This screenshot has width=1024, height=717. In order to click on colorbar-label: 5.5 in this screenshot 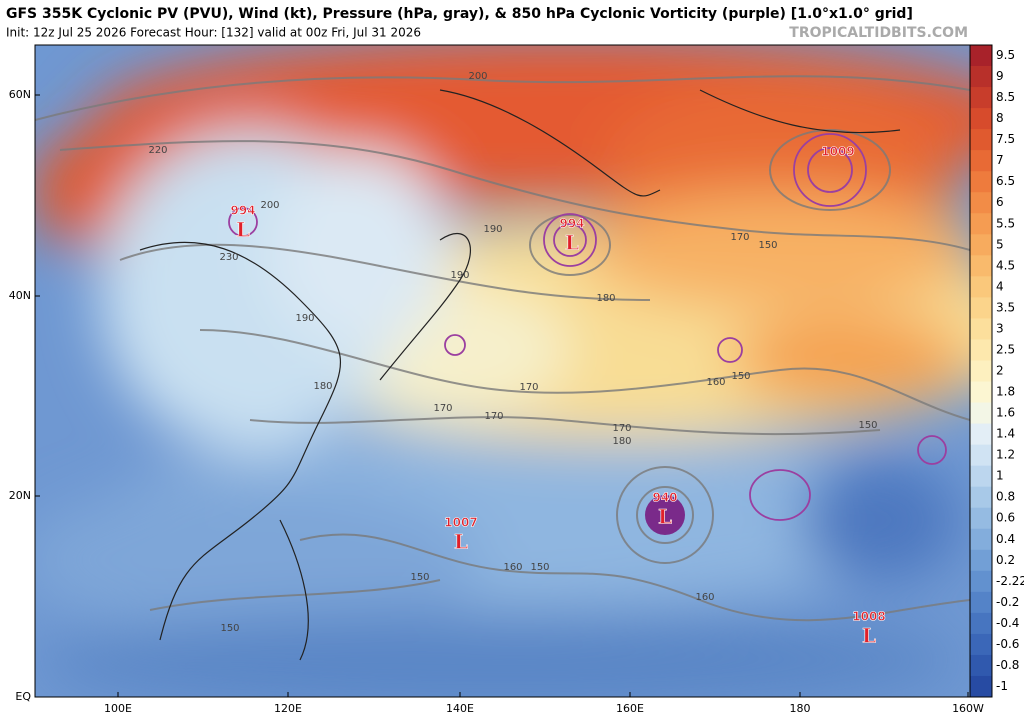, I will do `click(1005, 223)`.